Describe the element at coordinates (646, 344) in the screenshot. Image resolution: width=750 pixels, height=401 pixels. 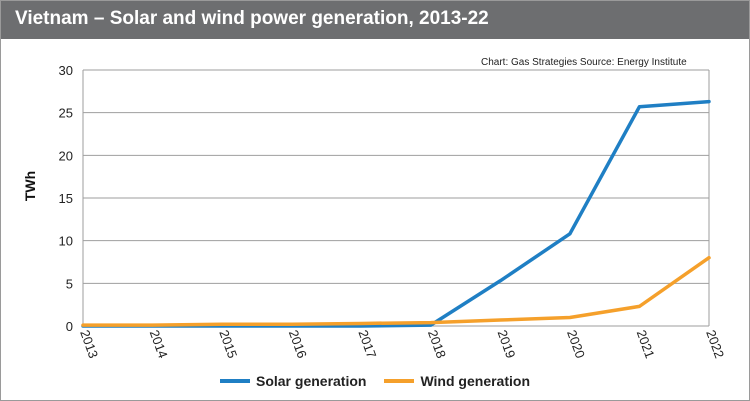
I see `x-tick-label: 2021` at that location.